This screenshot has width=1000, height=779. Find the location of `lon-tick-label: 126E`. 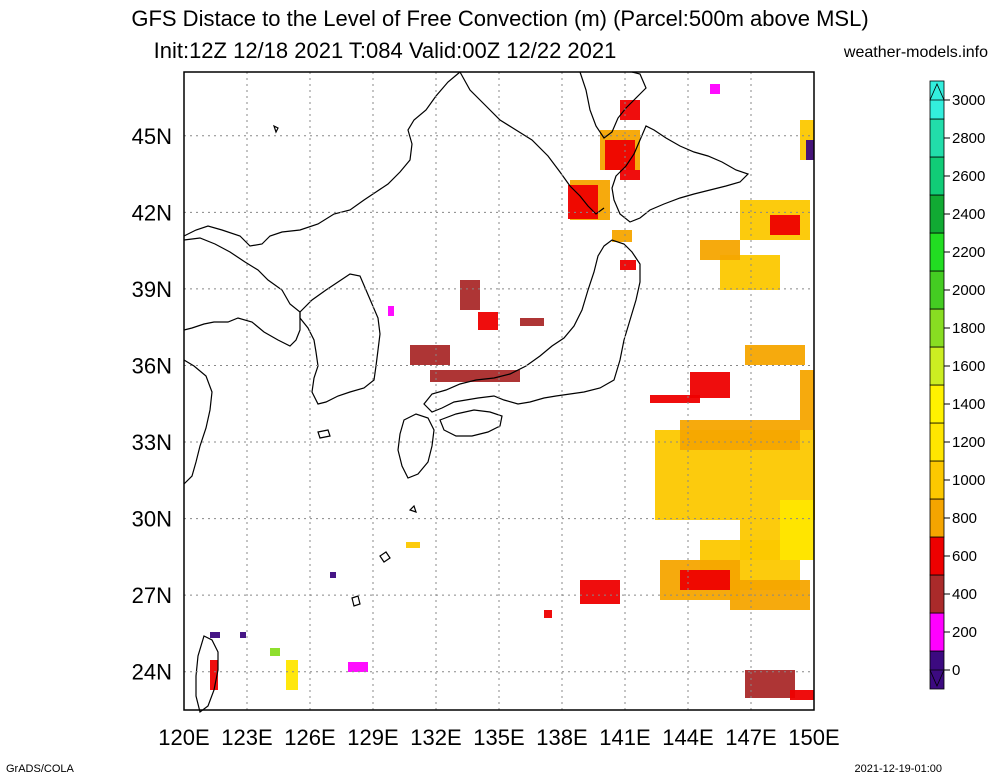

lon-tick-label: 126E is located at coordinates (309, 737).